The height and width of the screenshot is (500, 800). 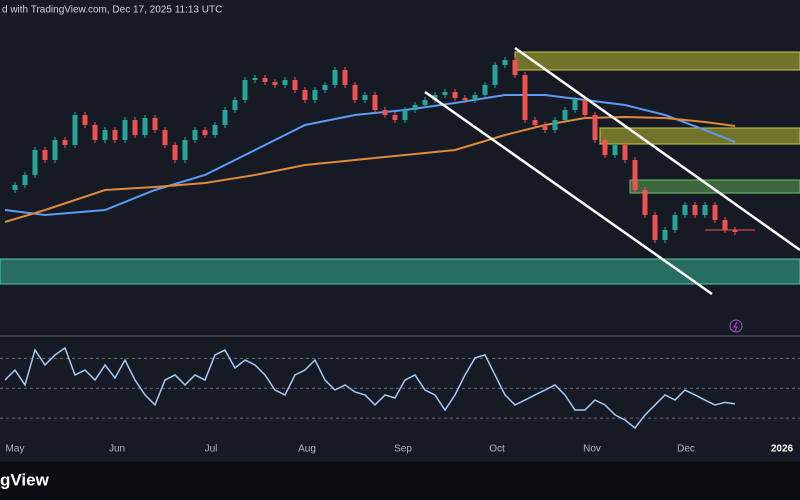 What do you see at coordinates (25, 479) in the screenshot?
I see `brand: gView` at bounding box center [25, 479].